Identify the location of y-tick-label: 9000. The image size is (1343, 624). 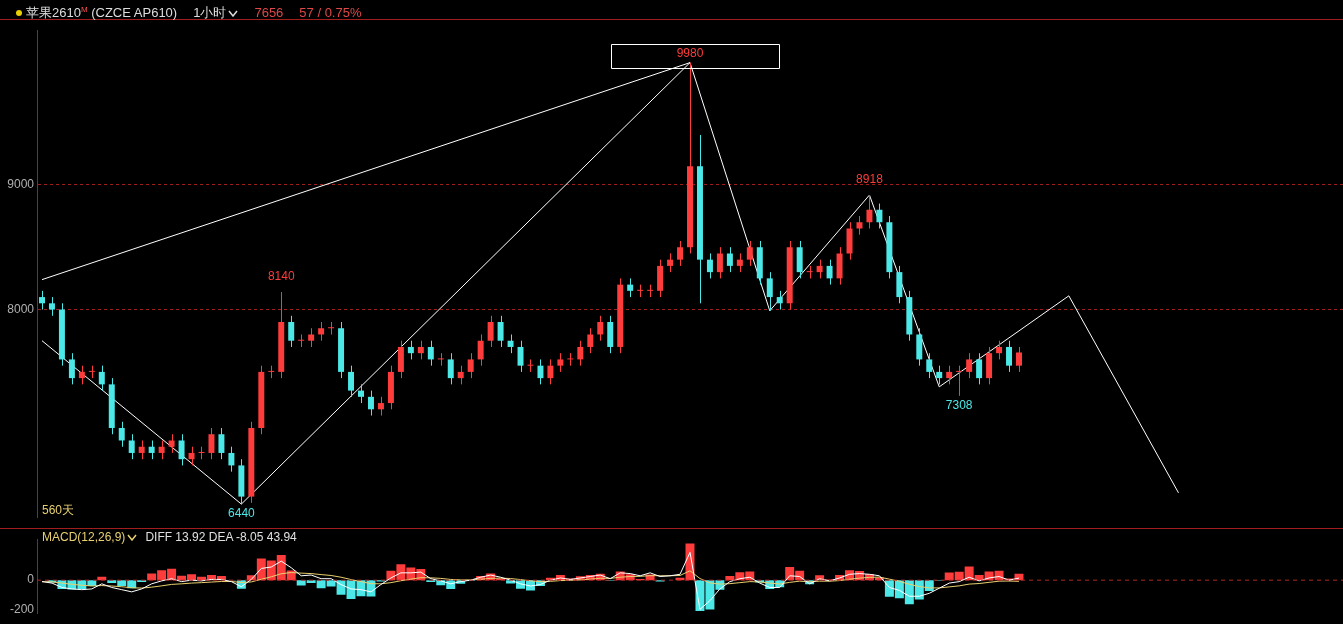
(21, 184).